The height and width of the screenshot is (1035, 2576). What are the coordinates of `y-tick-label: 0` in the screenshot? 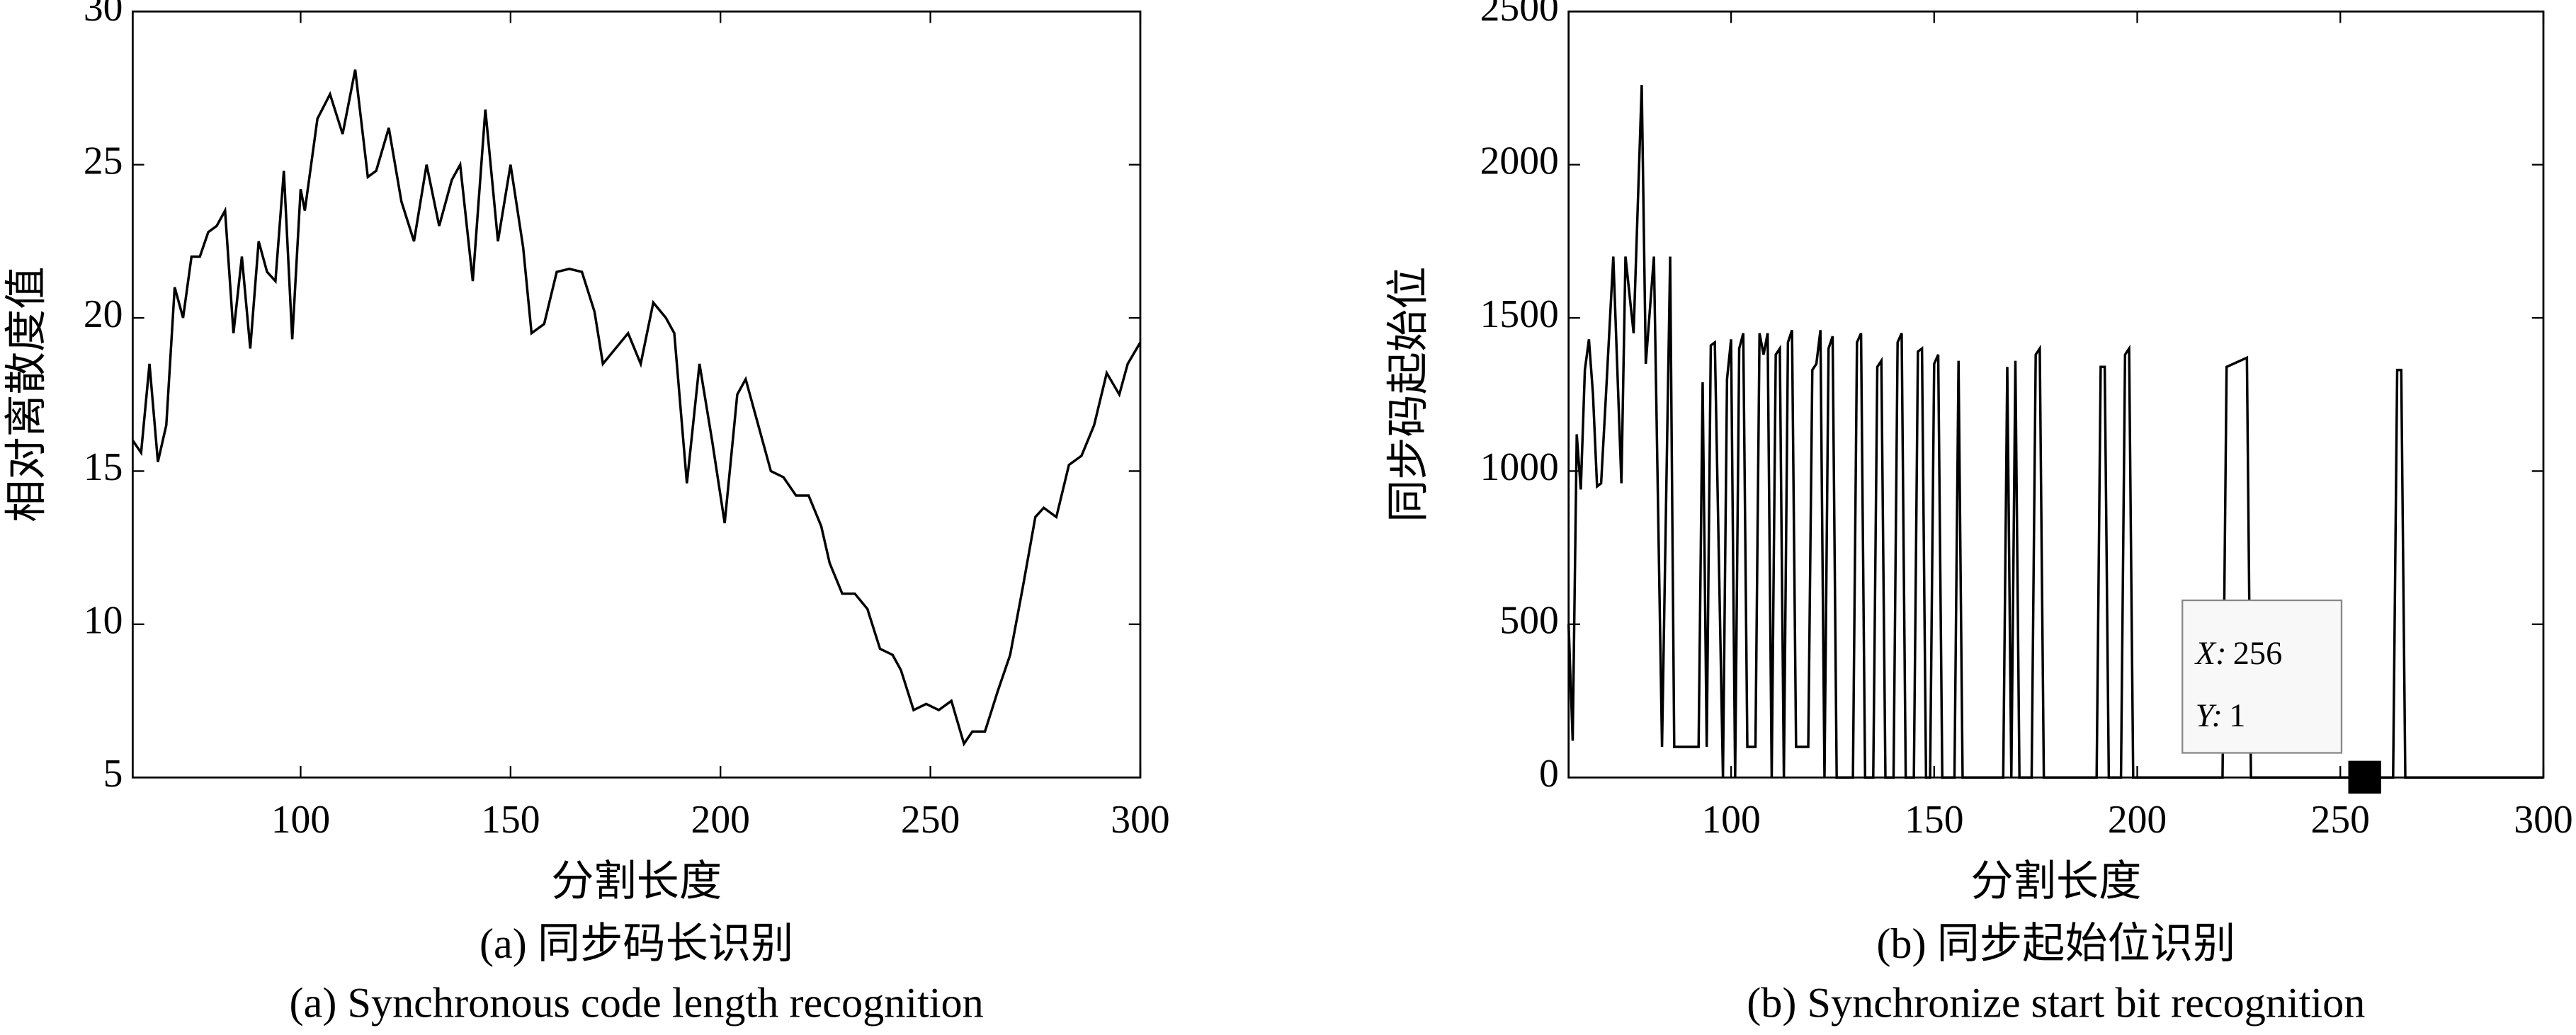 It's located at (1549, 774).